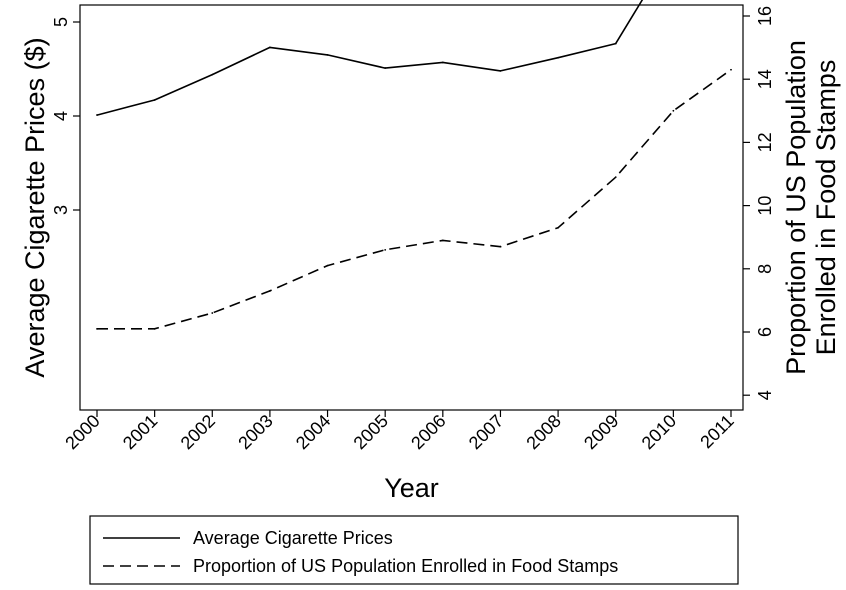  Describe the element at coordinates (765, 332) in the screenshot. I see `right-y-tick-label: 6` at that location.